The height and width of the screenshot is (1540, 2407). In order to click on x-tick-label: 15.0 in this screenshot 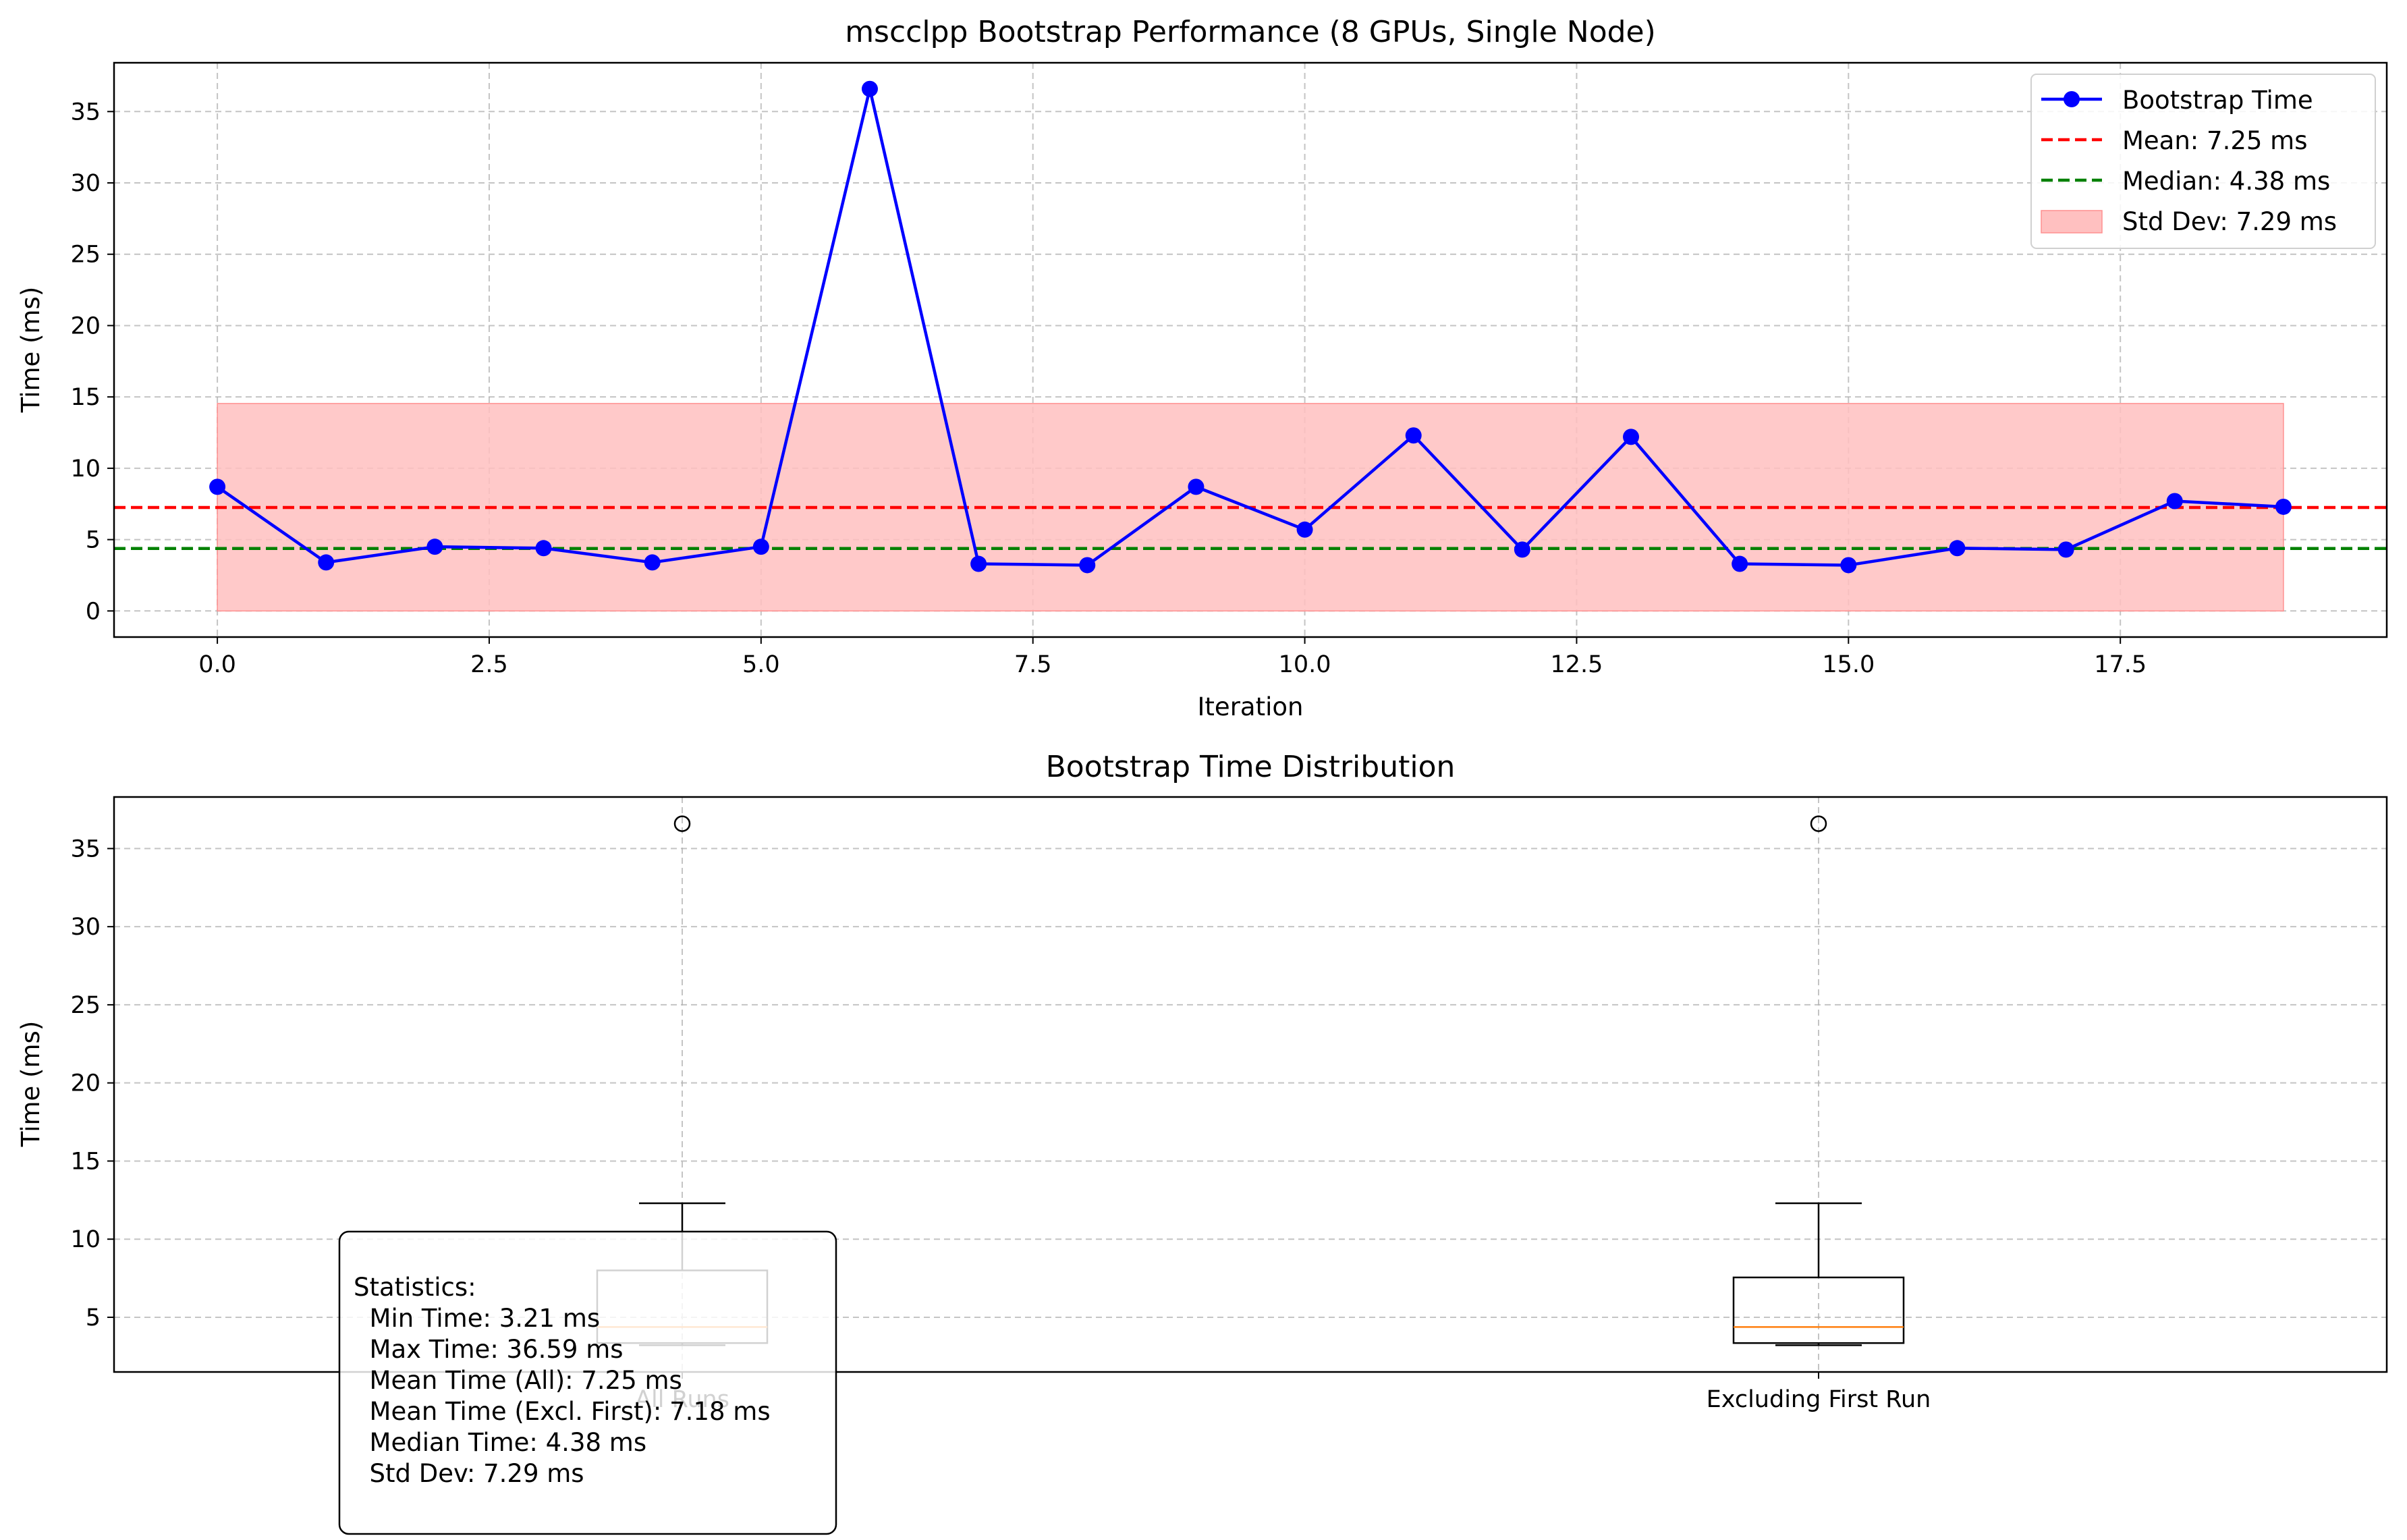, I will do `click(1848, 664)`.